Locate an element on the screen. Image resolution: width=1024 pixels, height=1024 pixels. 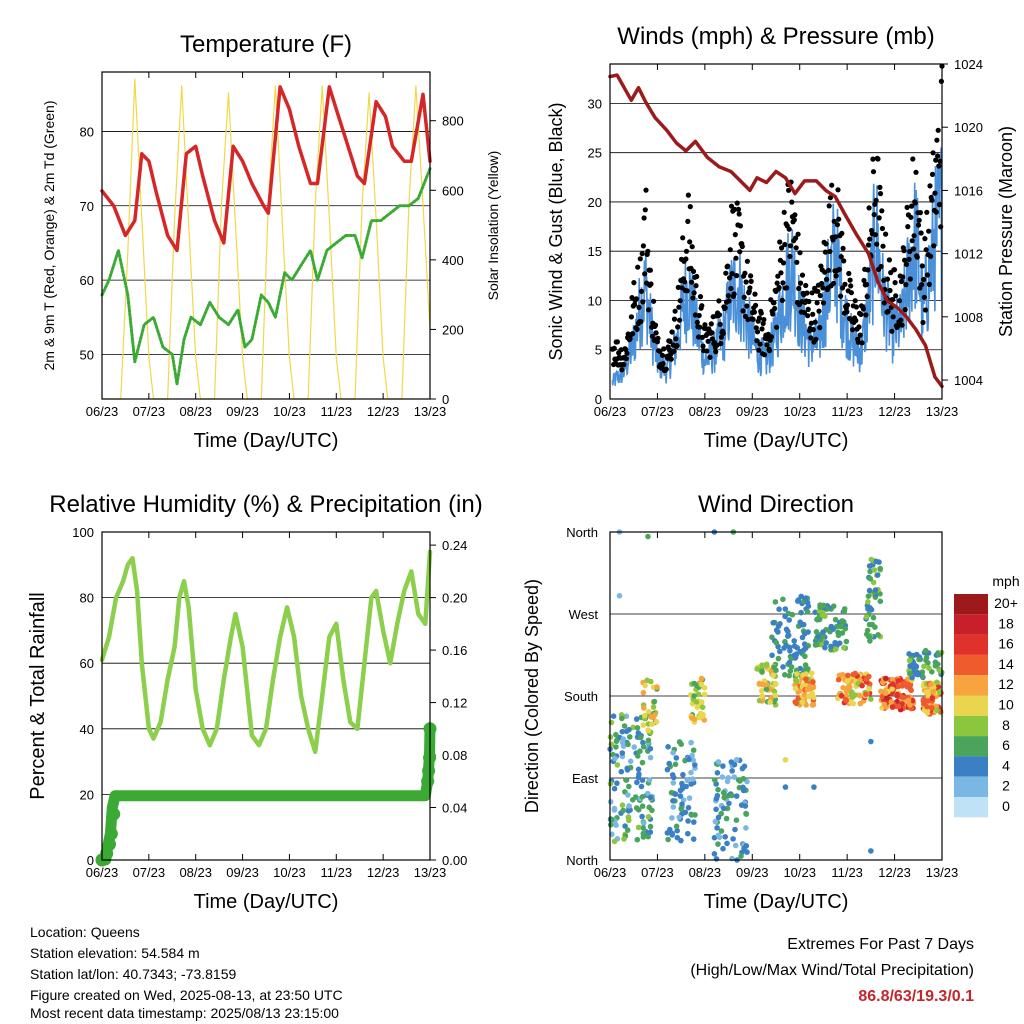
solar-insolation-line is located at coordinates (266, 239).